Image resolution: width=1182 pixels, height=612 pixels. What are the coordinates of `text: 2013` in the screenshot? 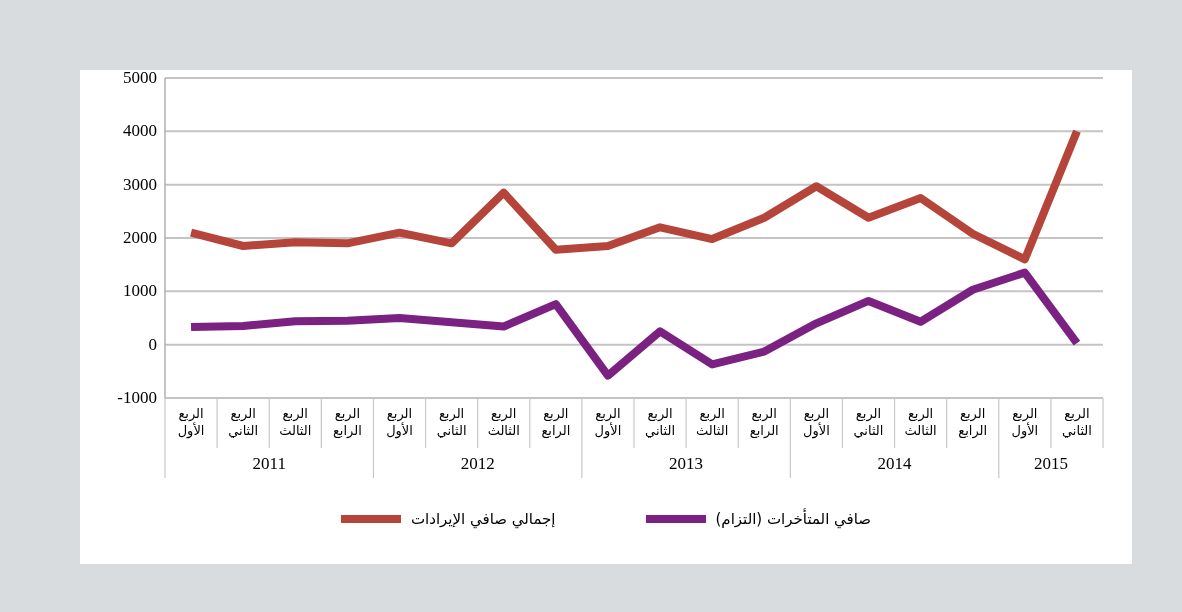 It's located at (686, 464).